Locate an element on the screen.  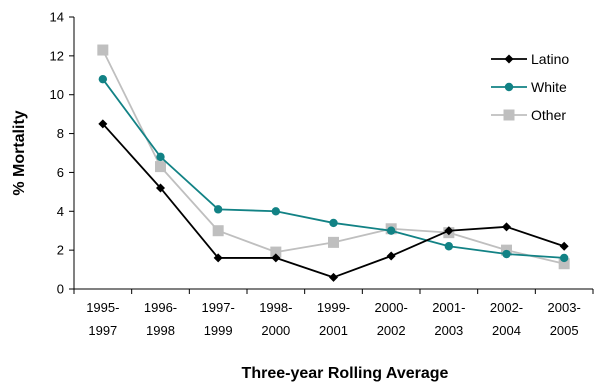
legend-marker-latino is located at coordinates (509, 59).